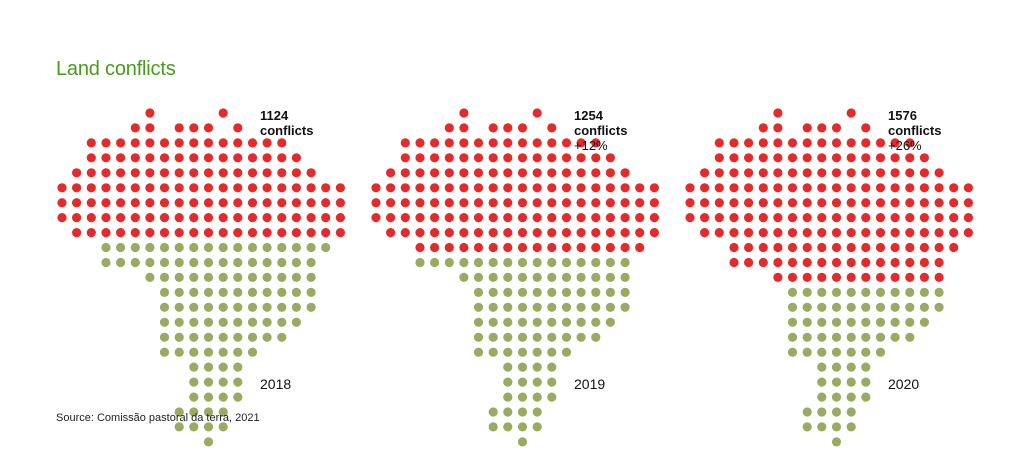  I want to click on conflict-count: 1254, so click(588, 115).